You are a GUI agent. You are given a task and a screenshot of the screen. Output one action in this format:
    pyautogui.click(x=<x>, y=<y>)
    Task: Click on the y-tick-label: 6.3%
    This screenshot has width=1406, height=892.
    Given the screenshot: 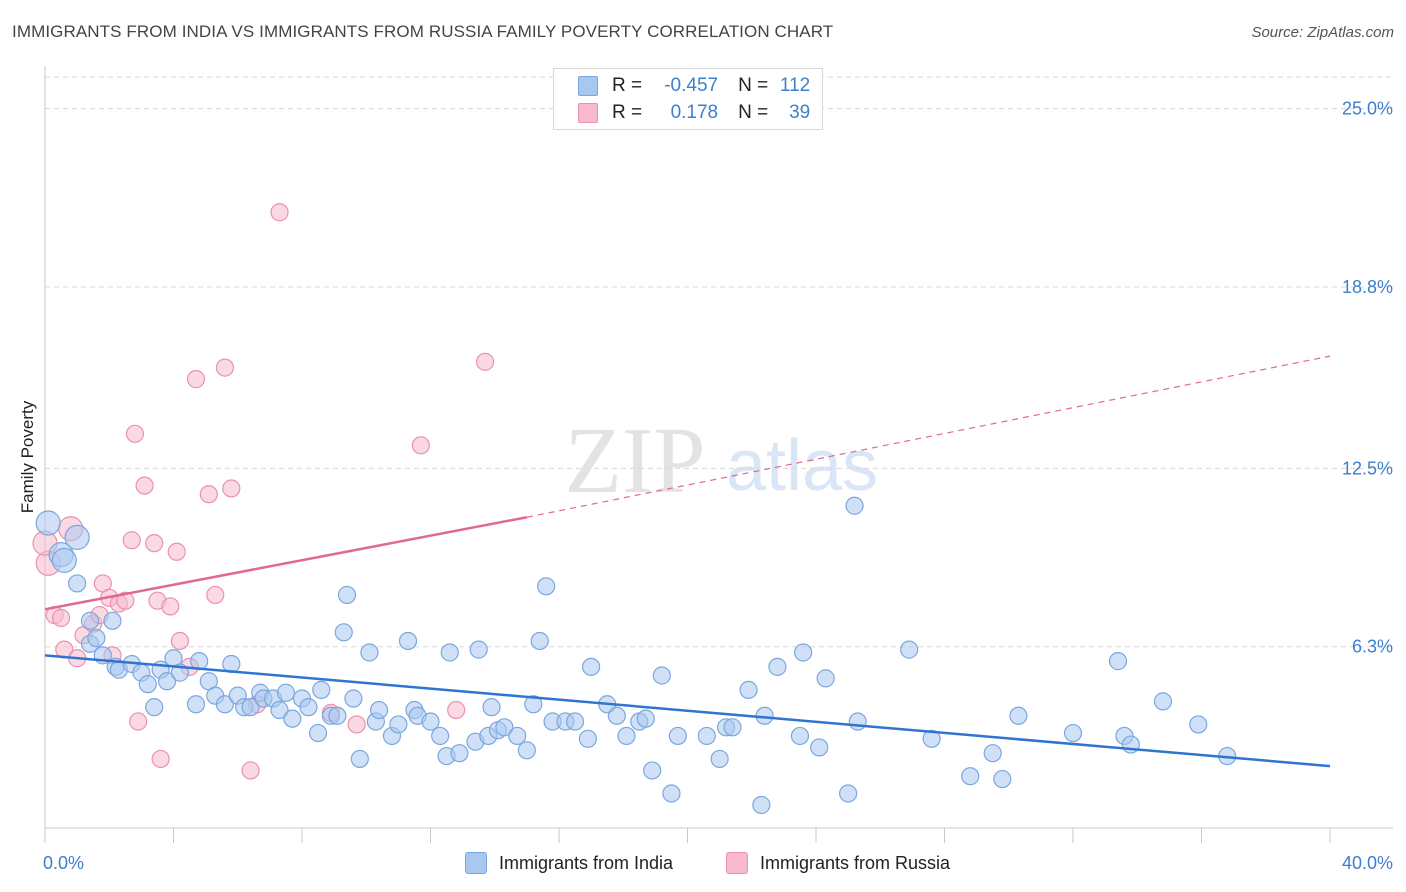 What is the action you would take?
    pyautogui.click(x=1372, y=647)
    